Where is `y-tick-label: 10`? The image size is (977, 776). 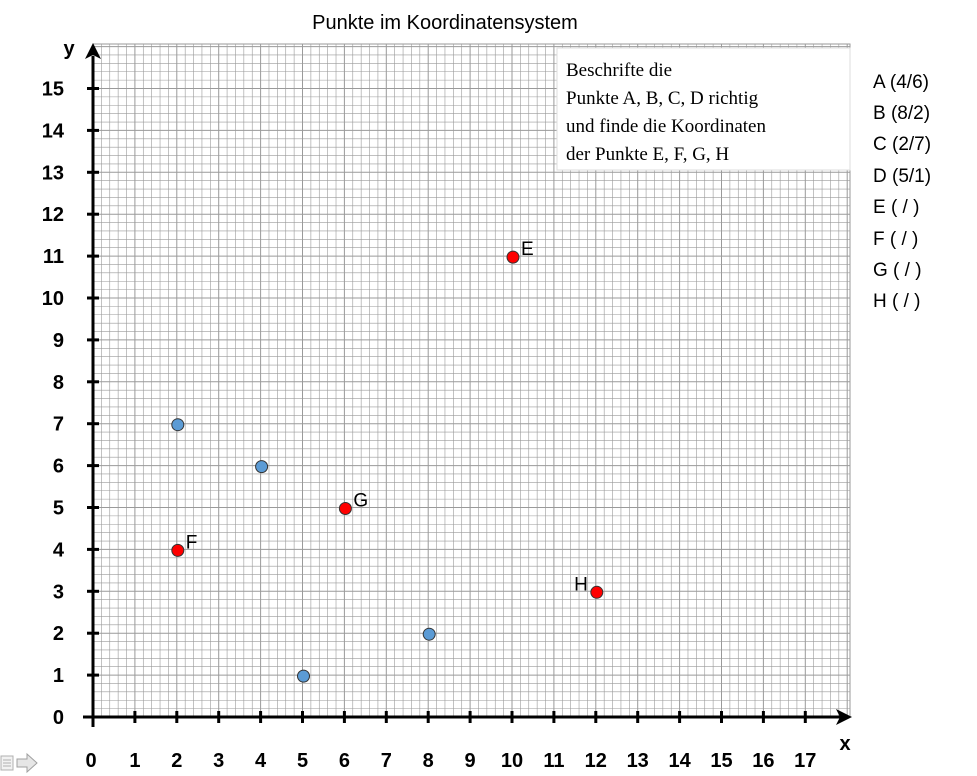
y-tick-label: 10 is located at coordinates (53, 299).